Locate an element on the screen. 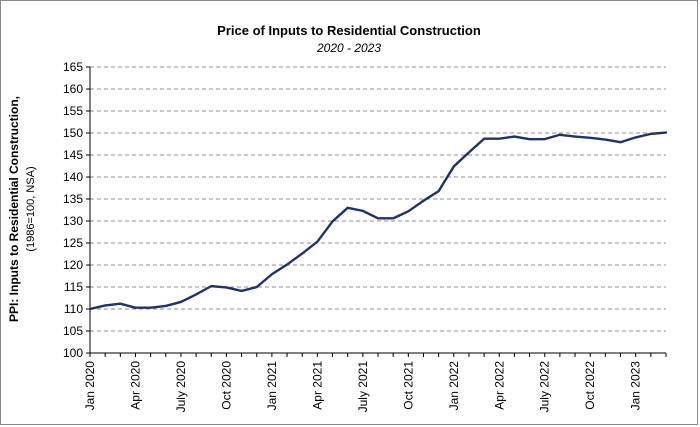 The height and width of the screenshot is (427, 700). y-tick-label: 135 is located at coordinates (73, 199).